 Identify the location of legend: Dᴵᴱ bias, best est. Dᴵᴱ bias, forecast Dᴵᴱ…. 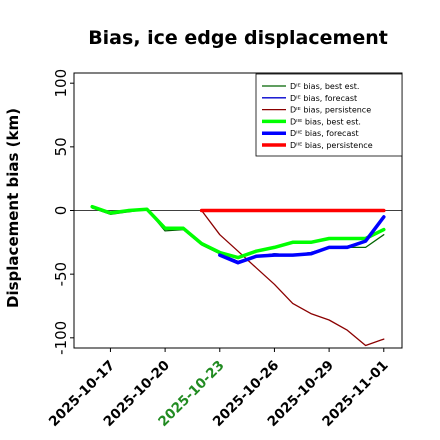
(329, 115).